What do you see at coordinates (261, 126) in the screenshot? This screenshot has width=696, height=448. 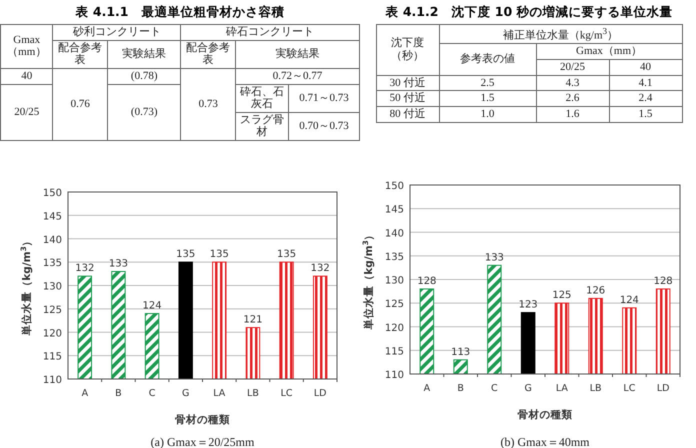 I see `text: スラグ骨材` at bounding box center [261, 126].